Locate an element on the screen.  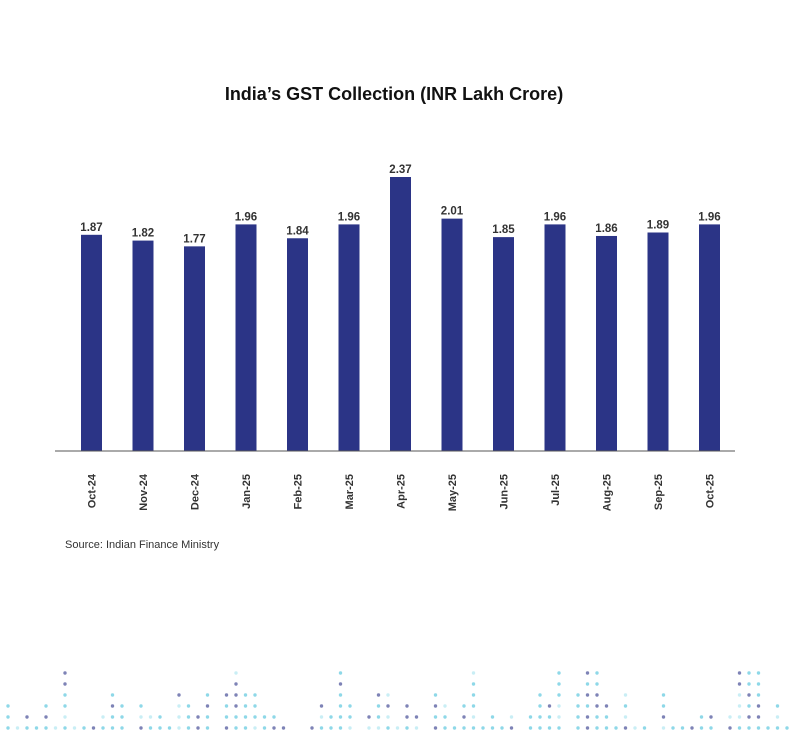
value-label-oct-25: 1.96 is located at coordinates (709, 217).